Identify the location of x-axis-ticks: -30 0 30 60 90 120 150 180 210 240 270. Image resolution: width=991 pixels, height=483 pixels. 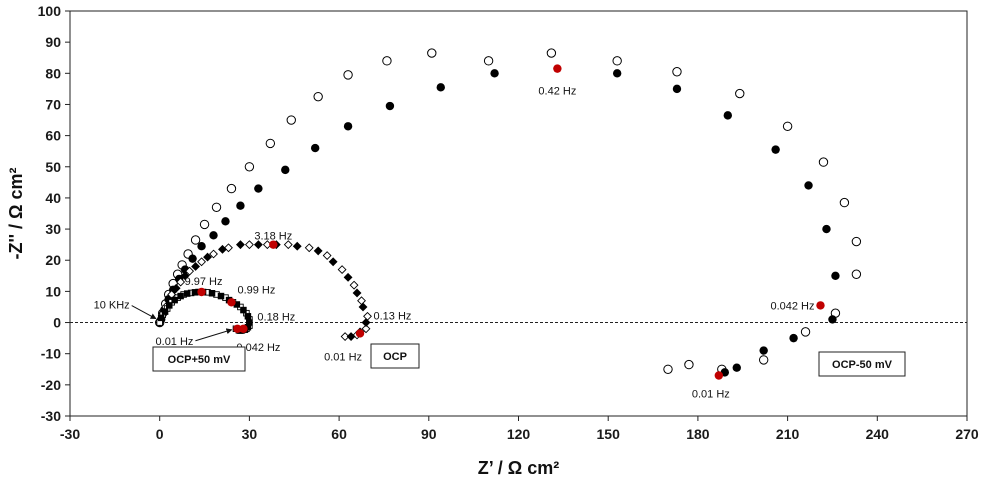
(519, 429).